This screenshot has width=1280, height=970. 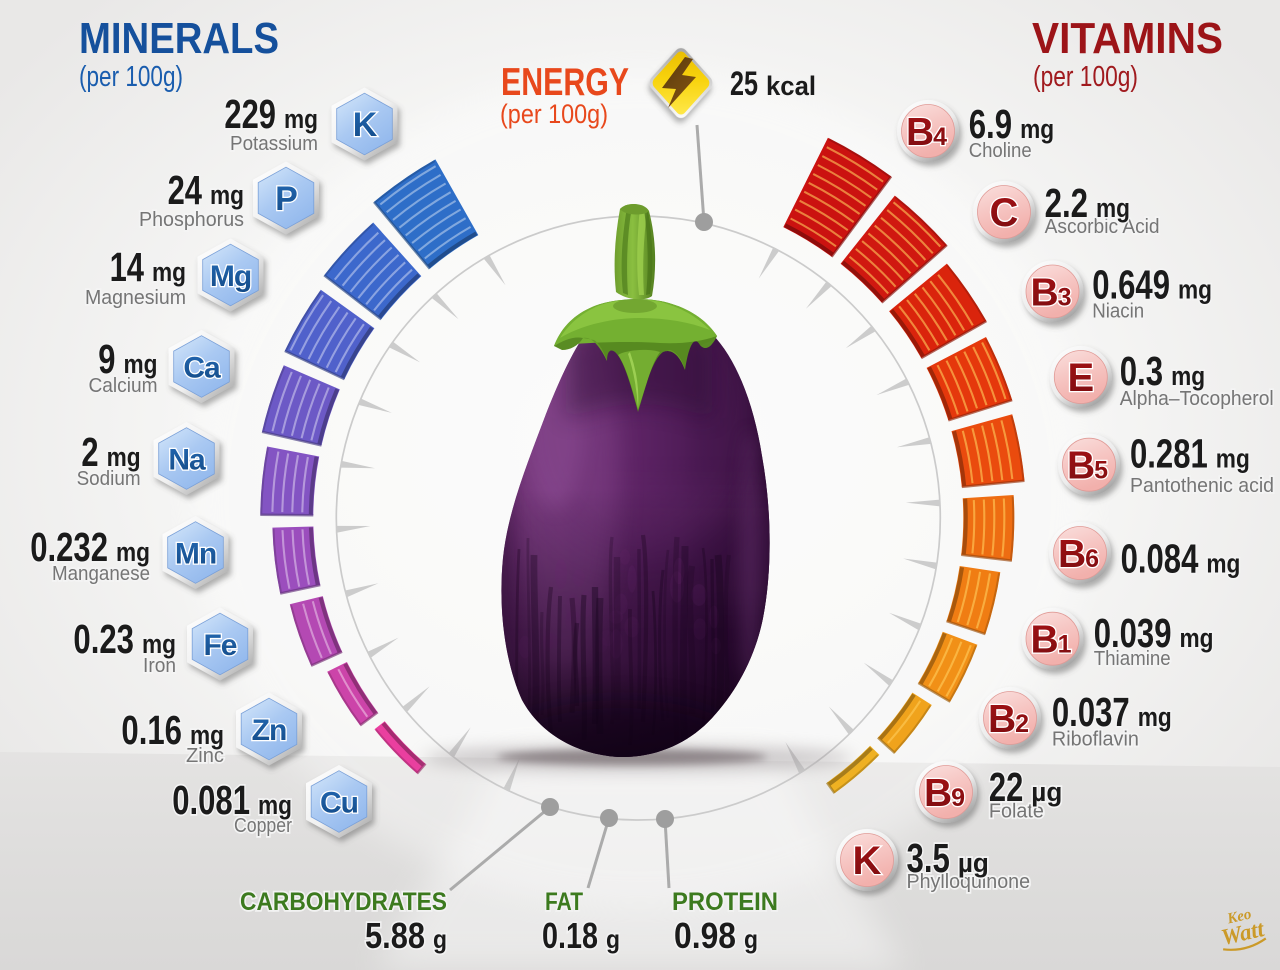 I want to click on svg-text: 14, so click(x=127, y=267).